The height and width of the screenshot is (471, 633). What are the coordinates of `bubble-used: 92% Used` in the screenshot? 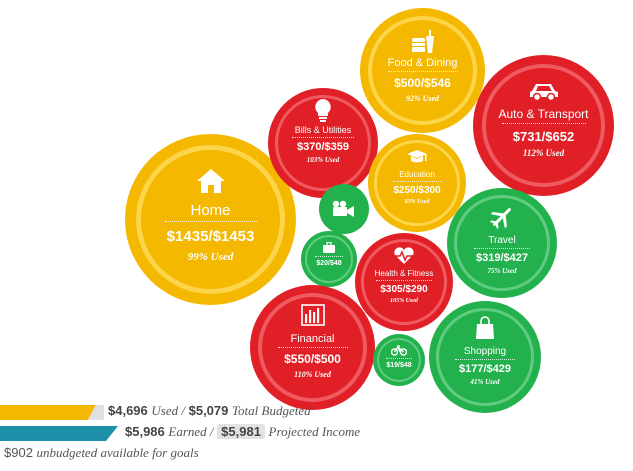 It's located at (422, 98).